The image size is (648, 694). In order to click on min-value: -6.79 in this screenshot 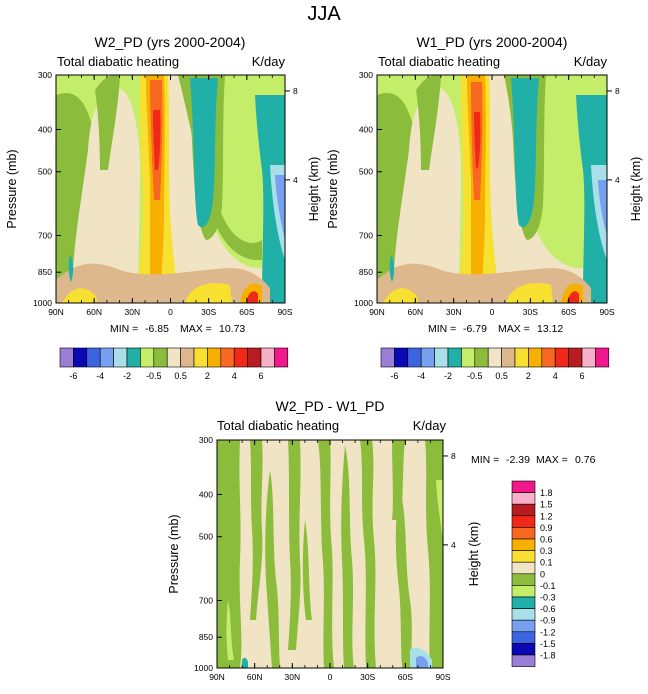, I will do `click(475, 329)`.